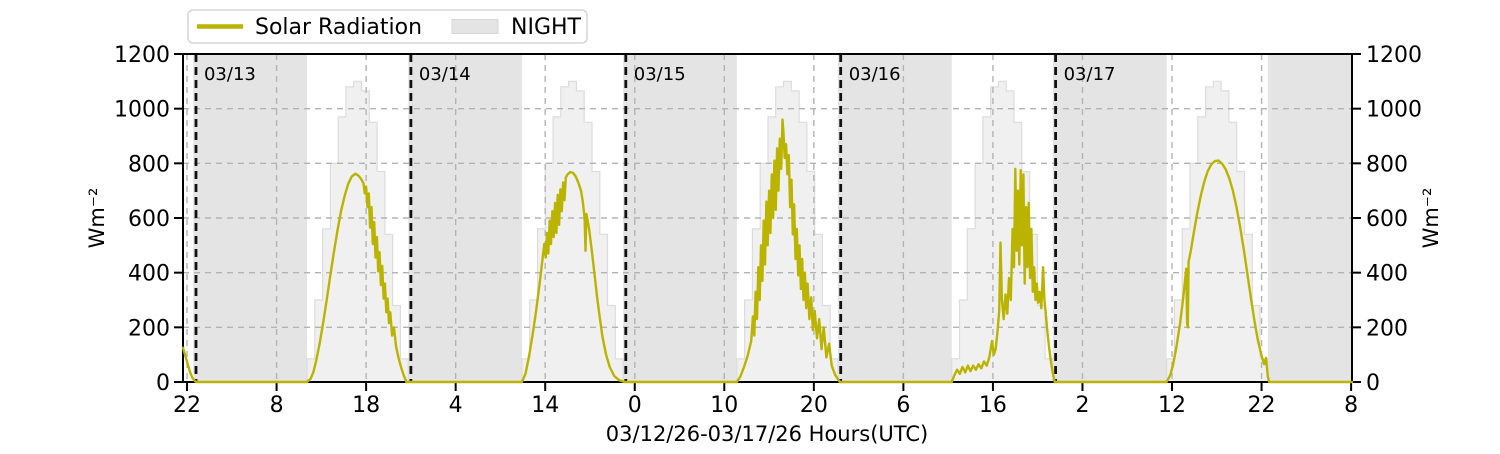  Describe the element at coordinates (875, 74) in the screenshot. I see `date-label: 03/16` at that location.